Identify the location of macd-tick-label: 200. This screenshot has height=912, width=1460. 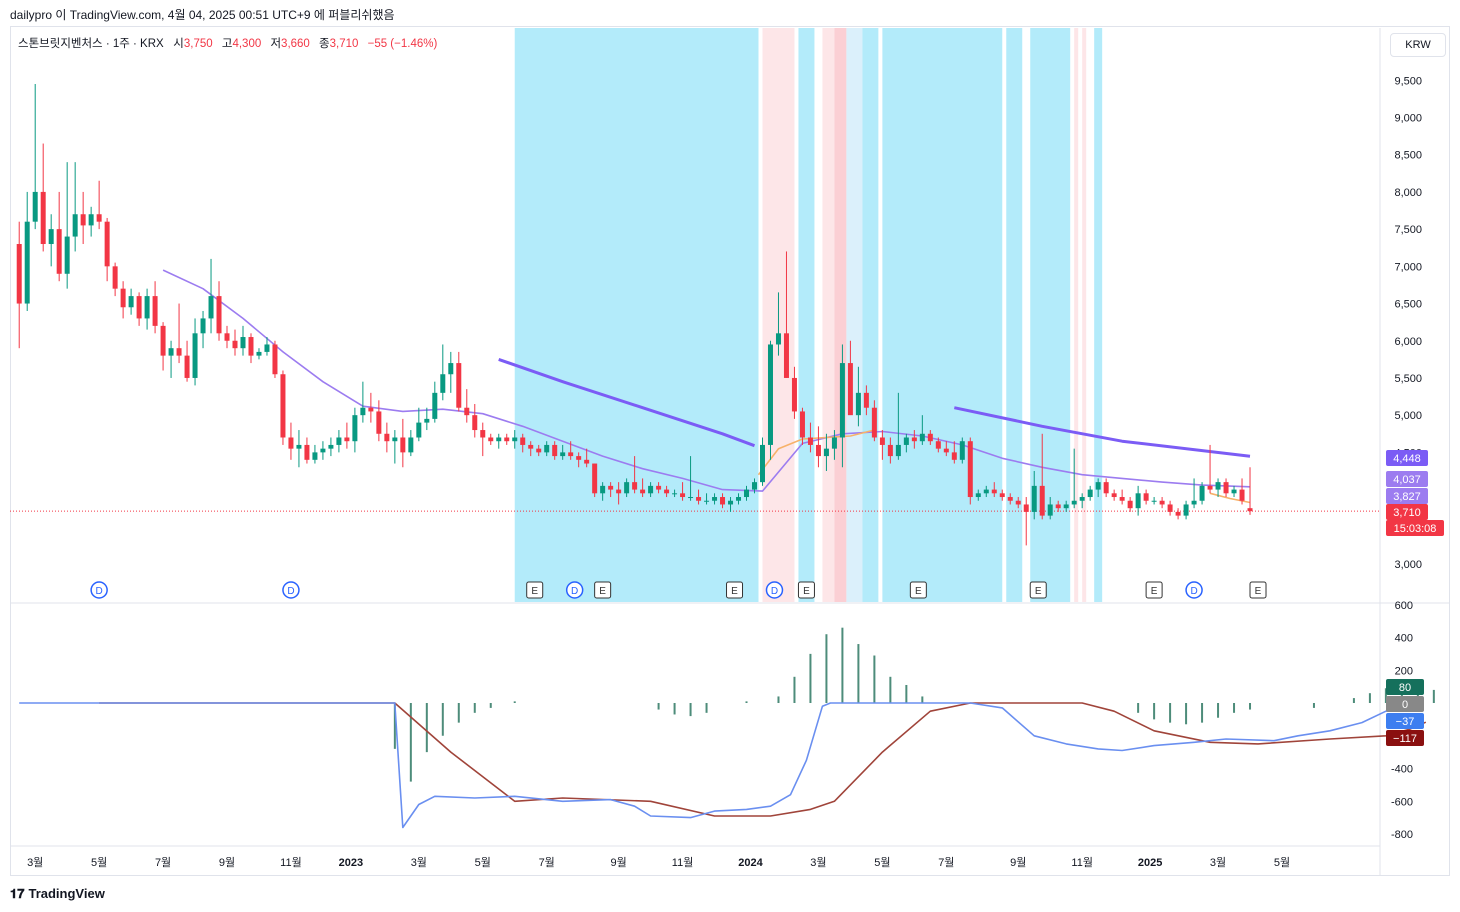
(1404, 671).